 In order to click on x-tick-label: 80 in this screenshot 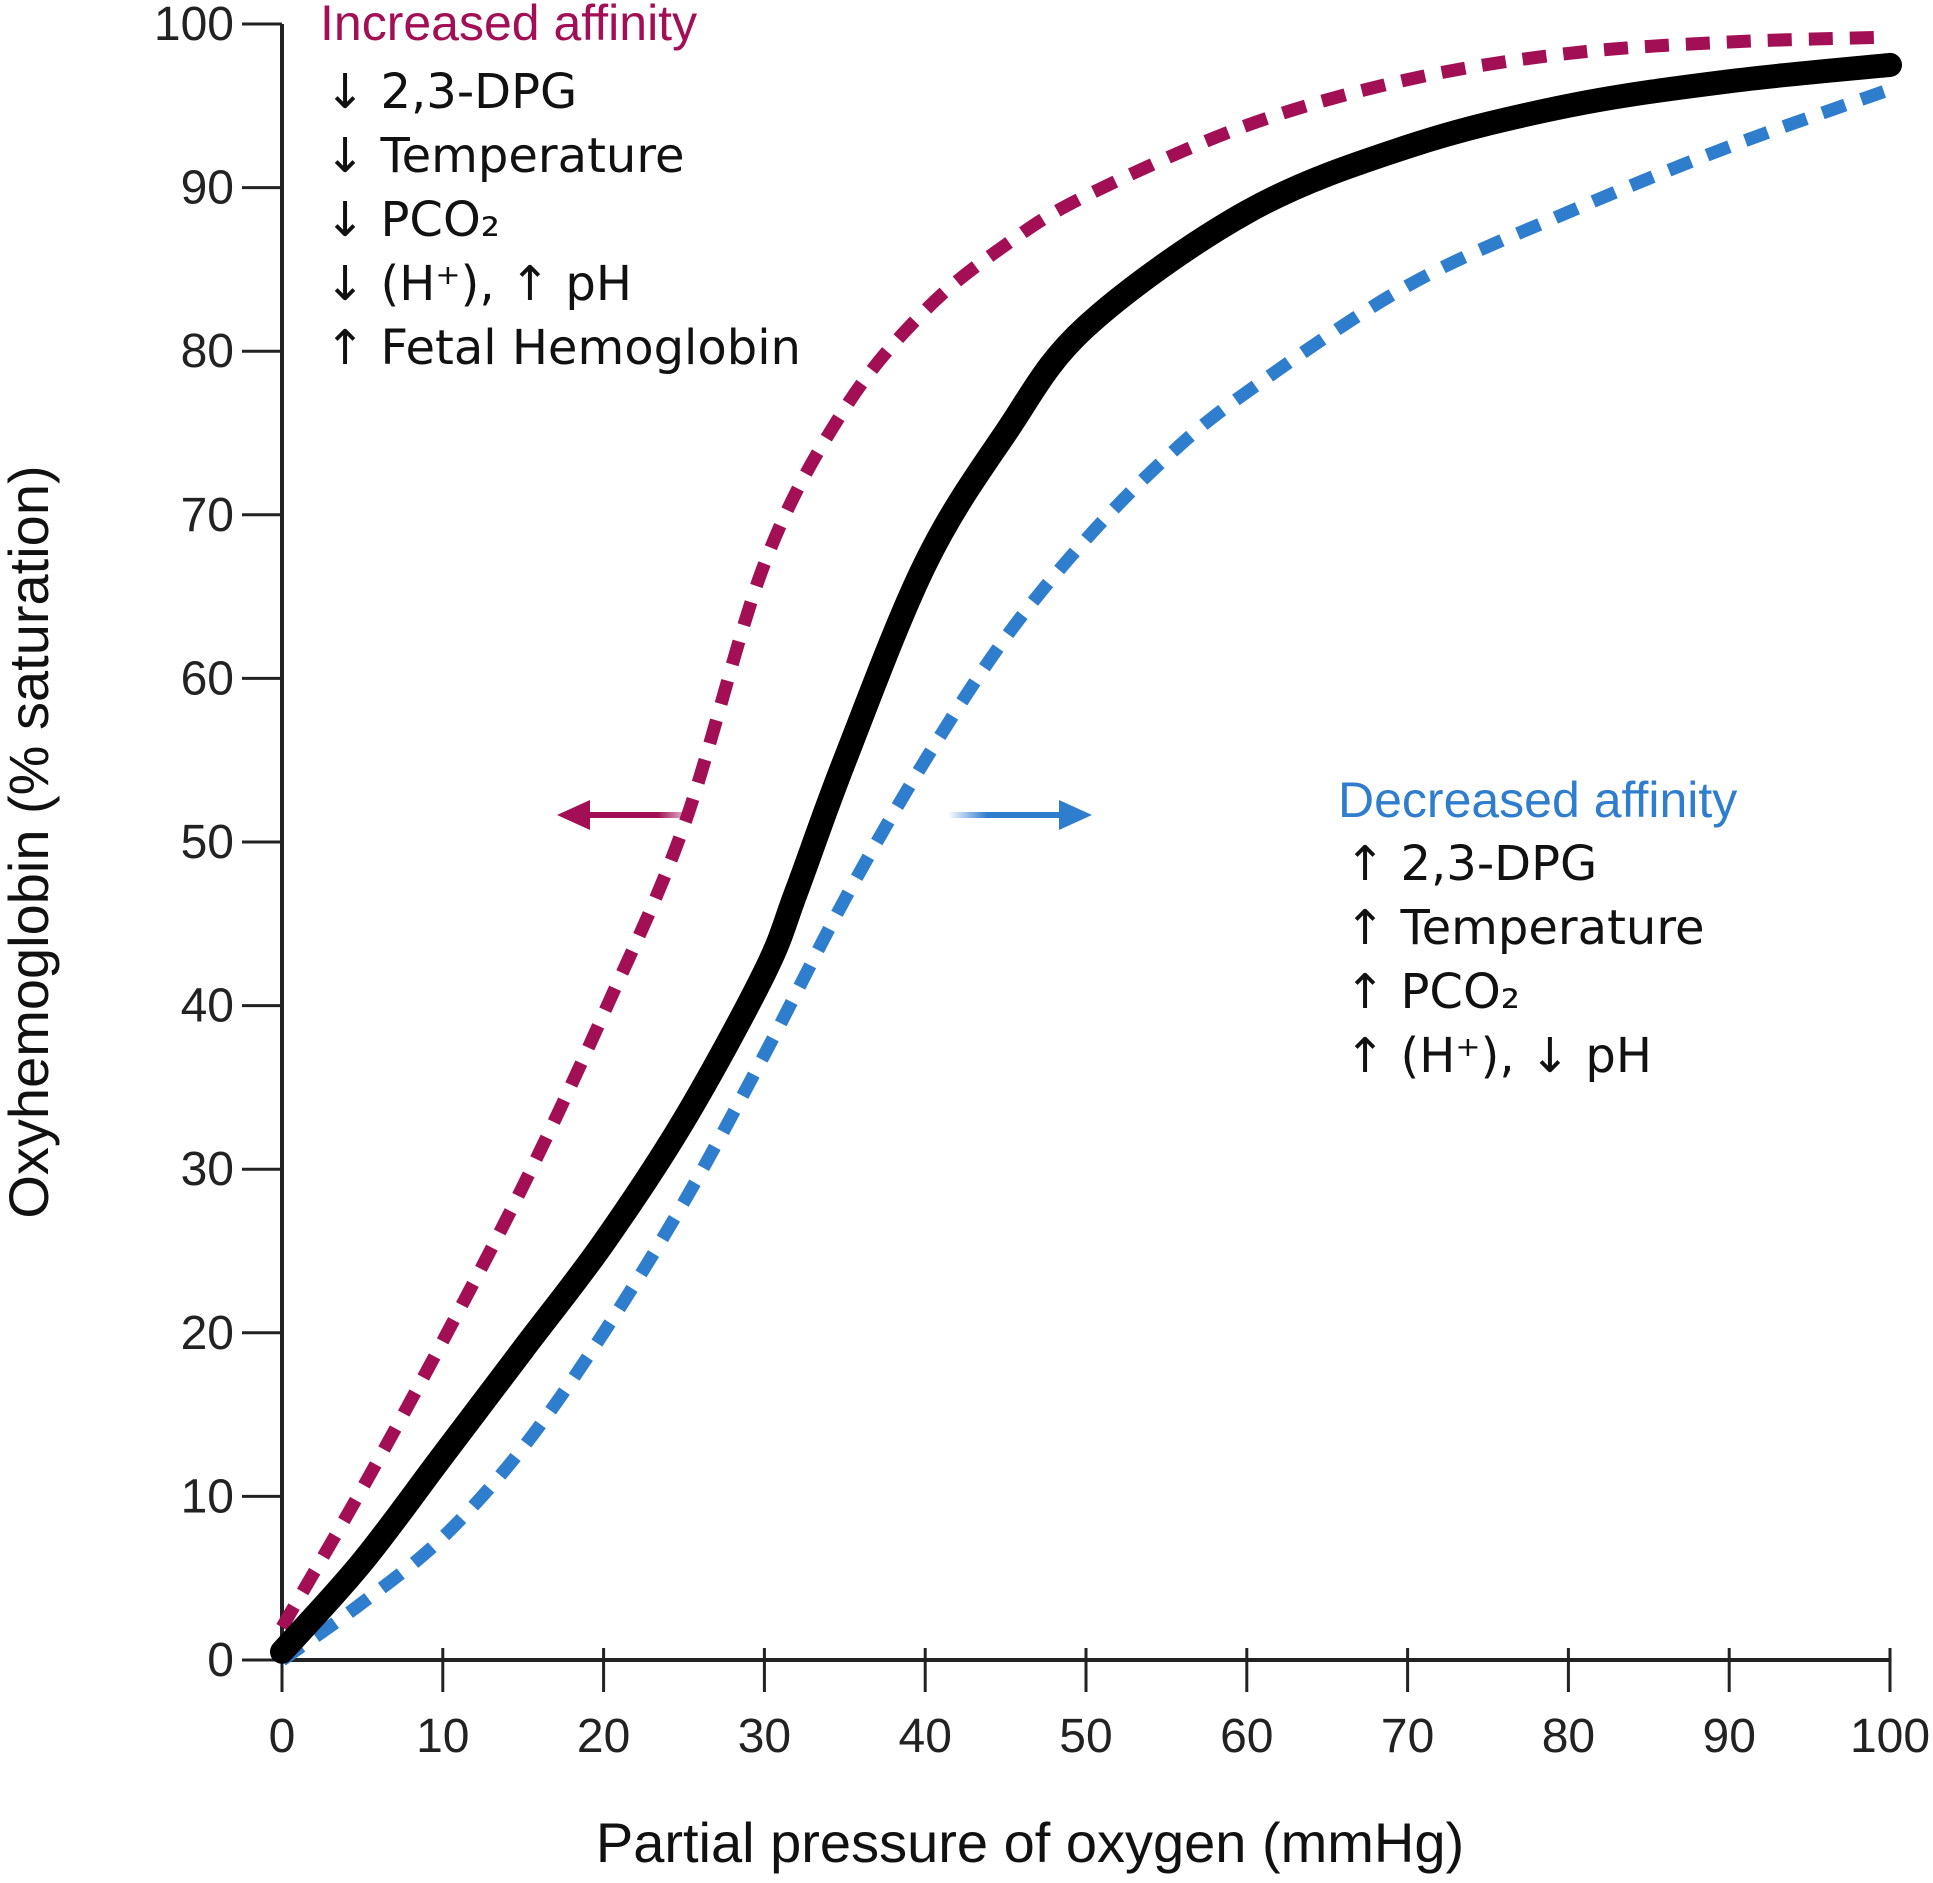, I will do `click(1568, 1736)`.